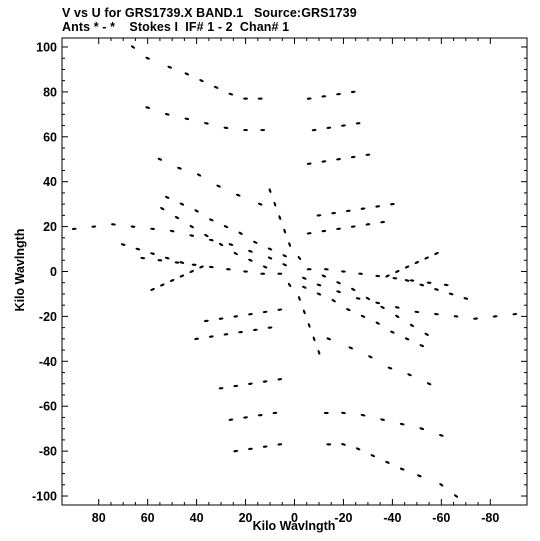  I want to click on x-tick-label: 40, so click(197, 518).